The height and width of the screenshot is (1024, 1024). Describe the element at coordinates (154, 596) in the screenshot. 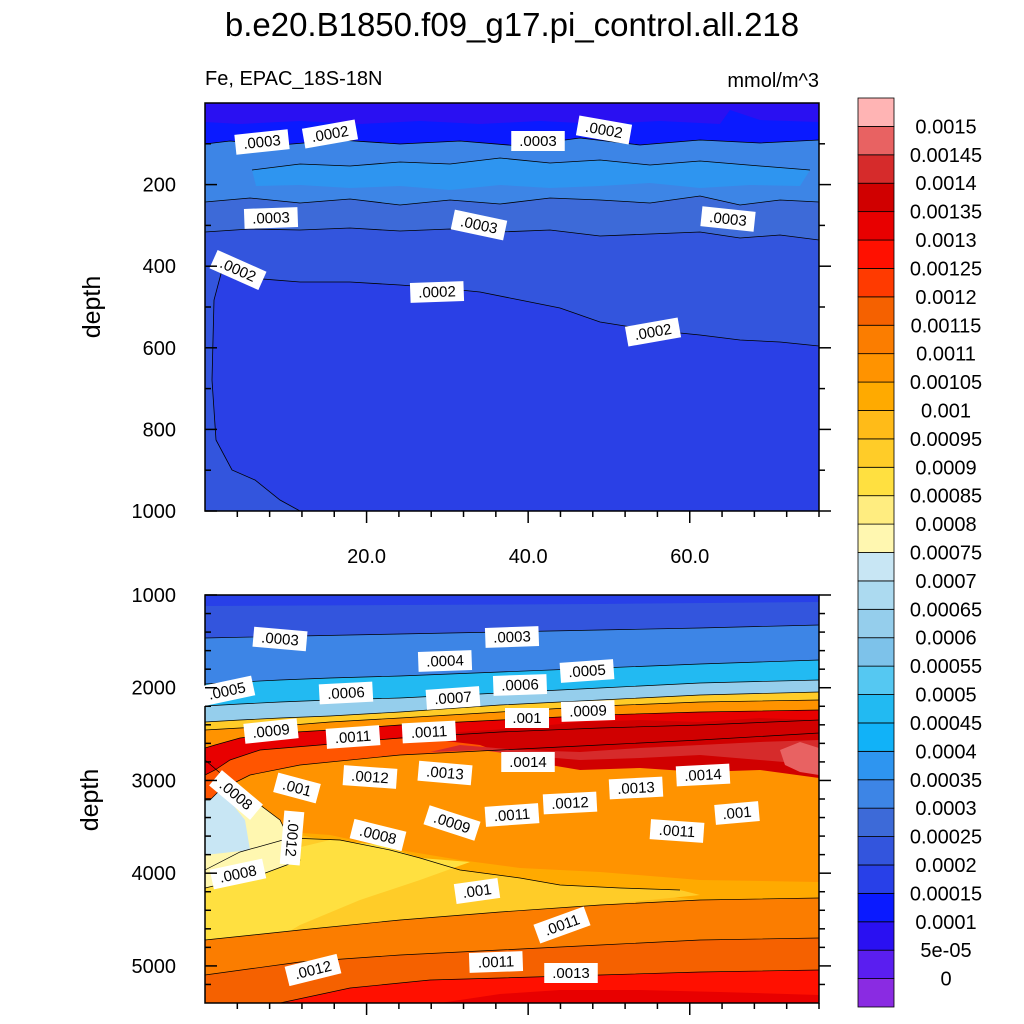

I see `bottom-y-tick-label: 1000` at that location.